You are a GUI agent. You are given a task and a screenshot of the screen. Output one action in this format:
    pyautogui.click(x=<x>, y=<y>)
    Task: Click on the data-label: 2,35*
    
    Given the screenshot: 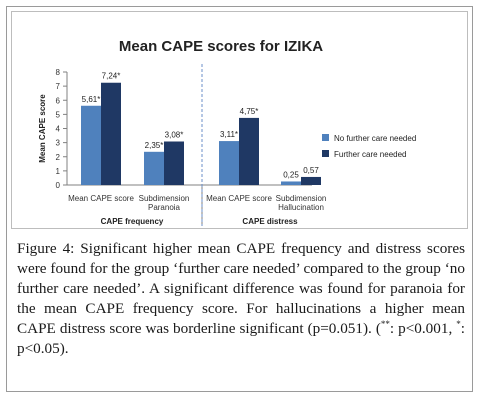 What is the action you would take?
    pyautogui.click(x=154, y=145)
    